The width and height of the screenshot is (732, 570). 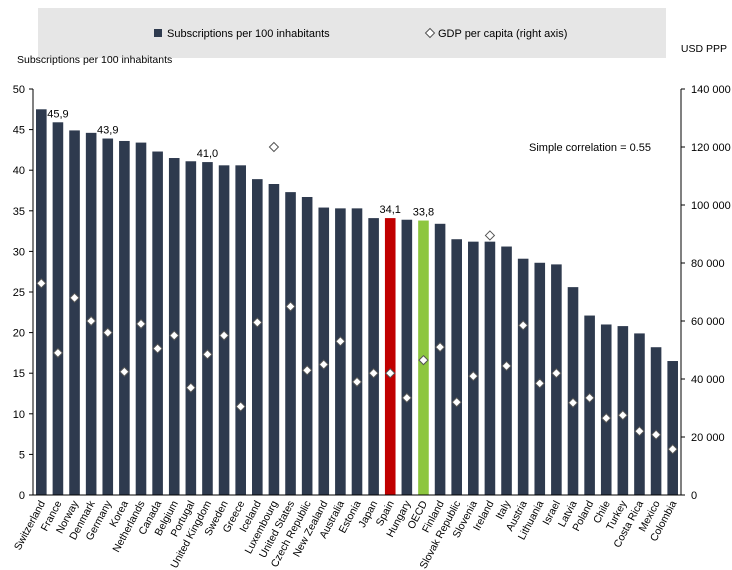 I want to click on data-labels: 45,9 43,9 41,0 34,1 33,8, so click(x=240, y=163).